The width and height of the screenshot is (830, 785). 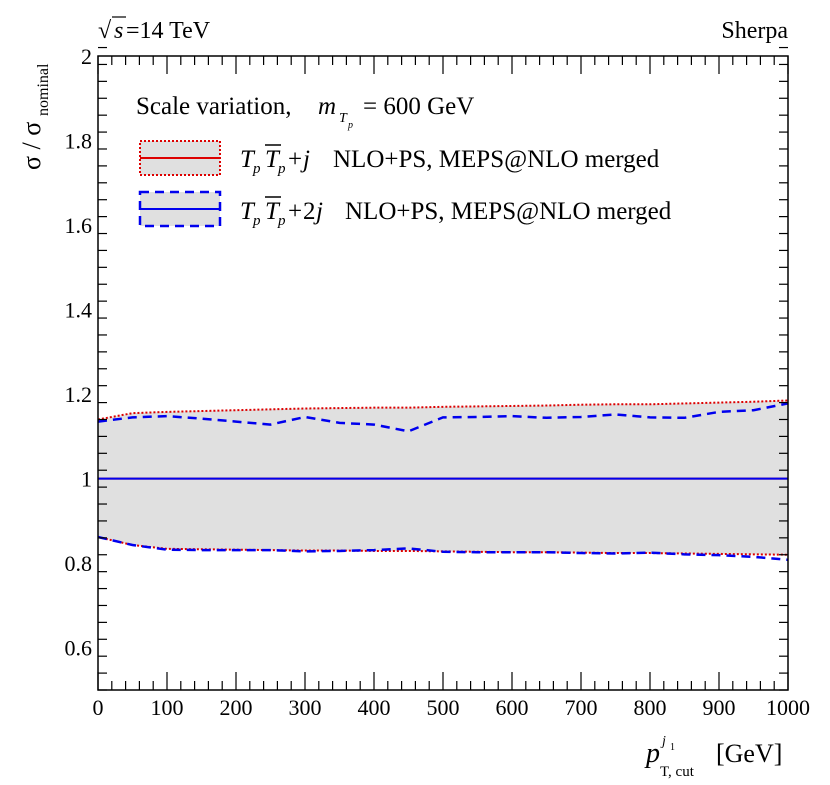 What do you see at coordinates (719, 707) in the screenshot?
I see `x-tick-label: 900` at bounding box center [719, 707].